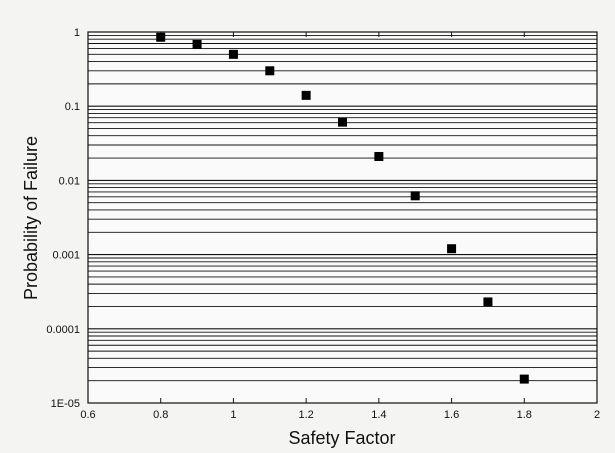  I want to click on y-tick-label: 0.0001, so click(63, 330).